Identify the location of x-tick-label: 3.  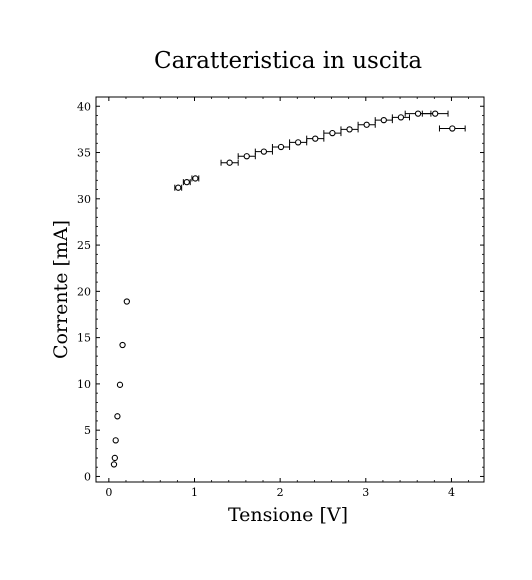
(365, 492).